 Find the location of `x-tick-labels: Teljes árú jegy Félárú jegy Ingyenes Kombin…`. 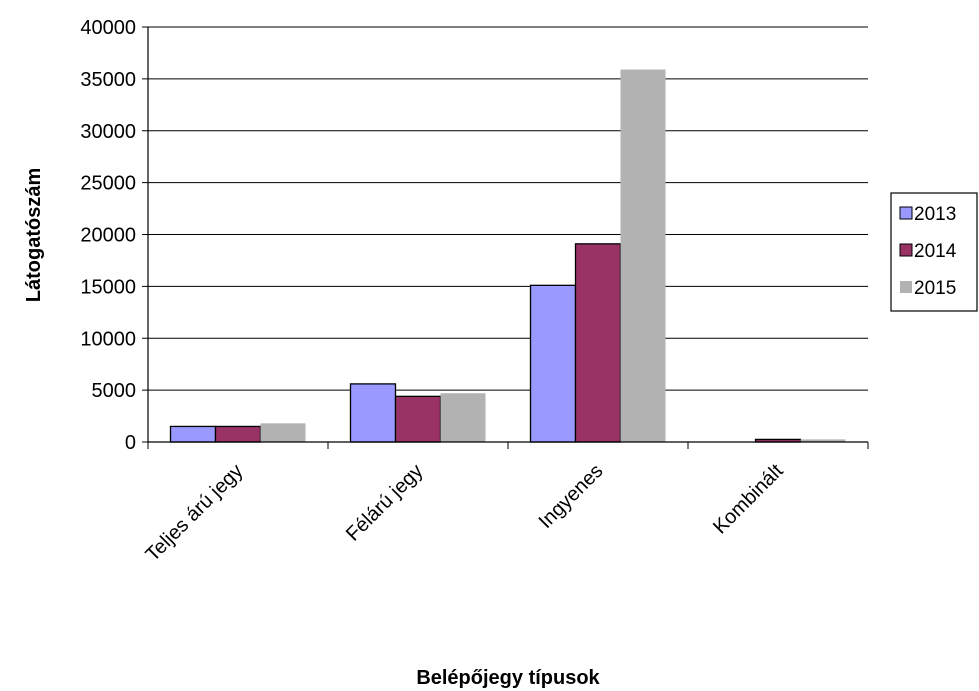

x-tick-labels: Teljes árú jegy Félárú jegy Ingyenes Kombin… is located at coordinates (505, 504).